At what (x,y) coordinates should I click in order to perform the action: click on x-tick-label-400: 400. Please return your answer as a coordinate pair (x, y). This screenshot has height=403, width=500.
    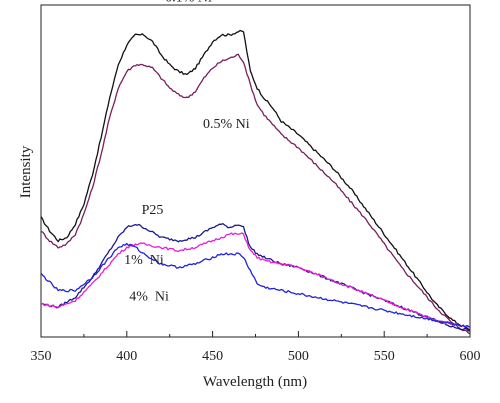
    Looking at the image, I should click on (126, 356).